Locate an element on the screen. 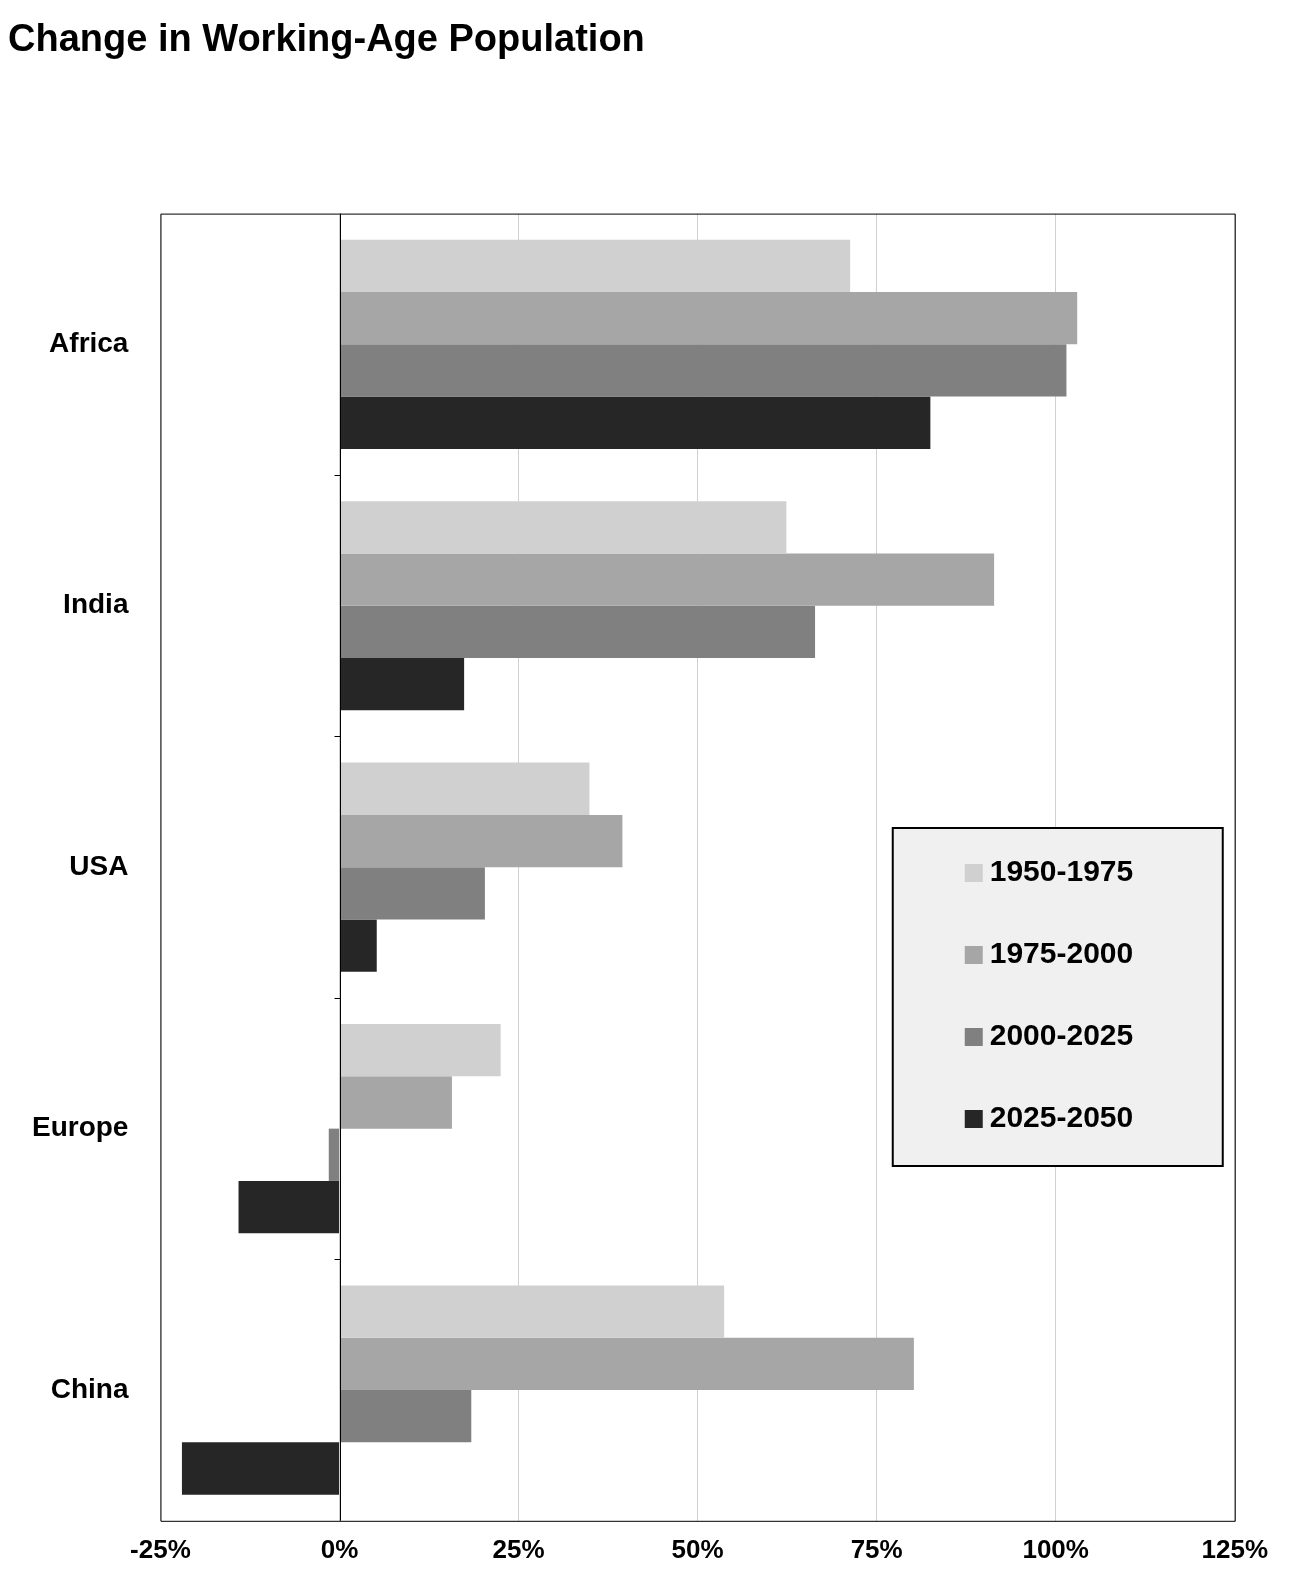 The width and height of the screenshot is (1290, 1588). legend-label: 2000-2025 is located at coordinates (1061, 1035).